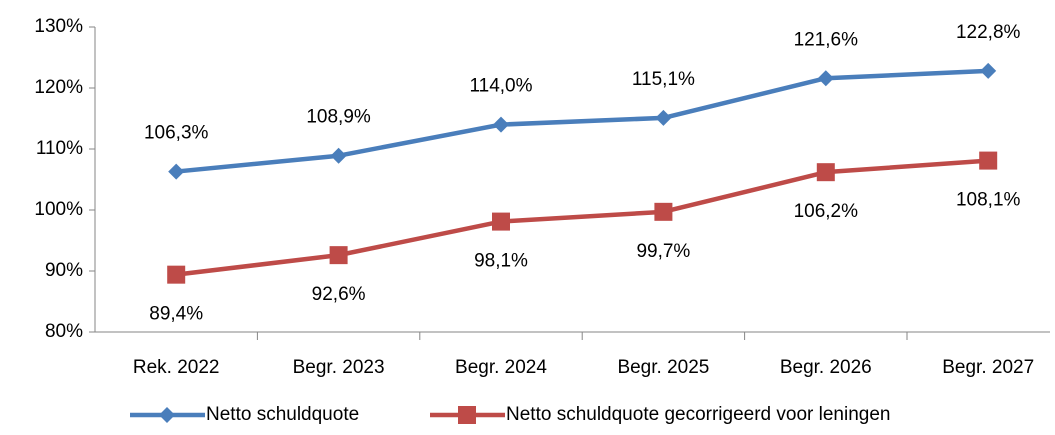  What do you see at coordinates (826, 211) in the screenshot?
I see `data-label: 106,2%` at bounding box center [826, 211].